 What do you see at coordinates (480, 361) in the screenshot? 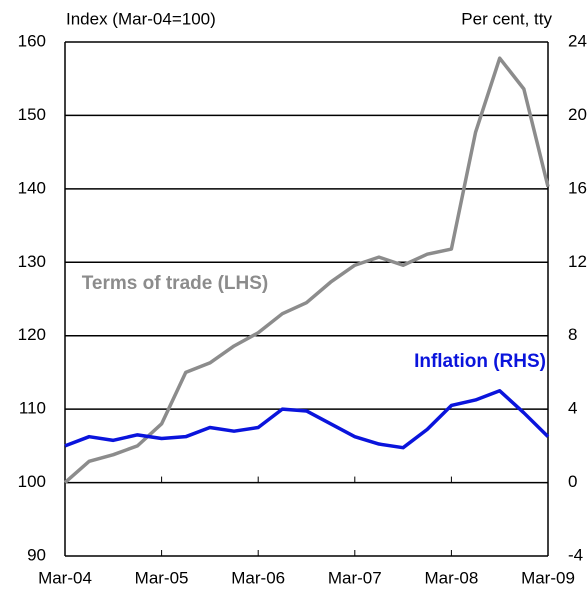
I see `series-label: Inflation (RHS)` at bounding box center [480, 361].